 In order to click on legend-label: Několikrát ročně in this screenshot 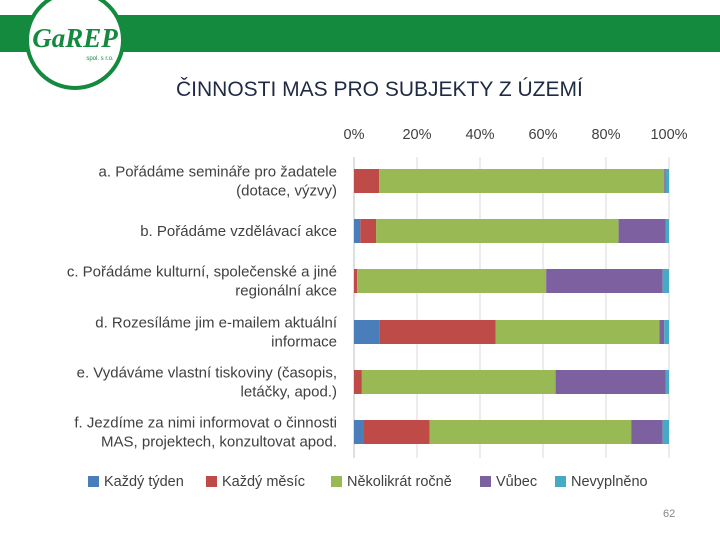, I will do `click(399, 482)`.